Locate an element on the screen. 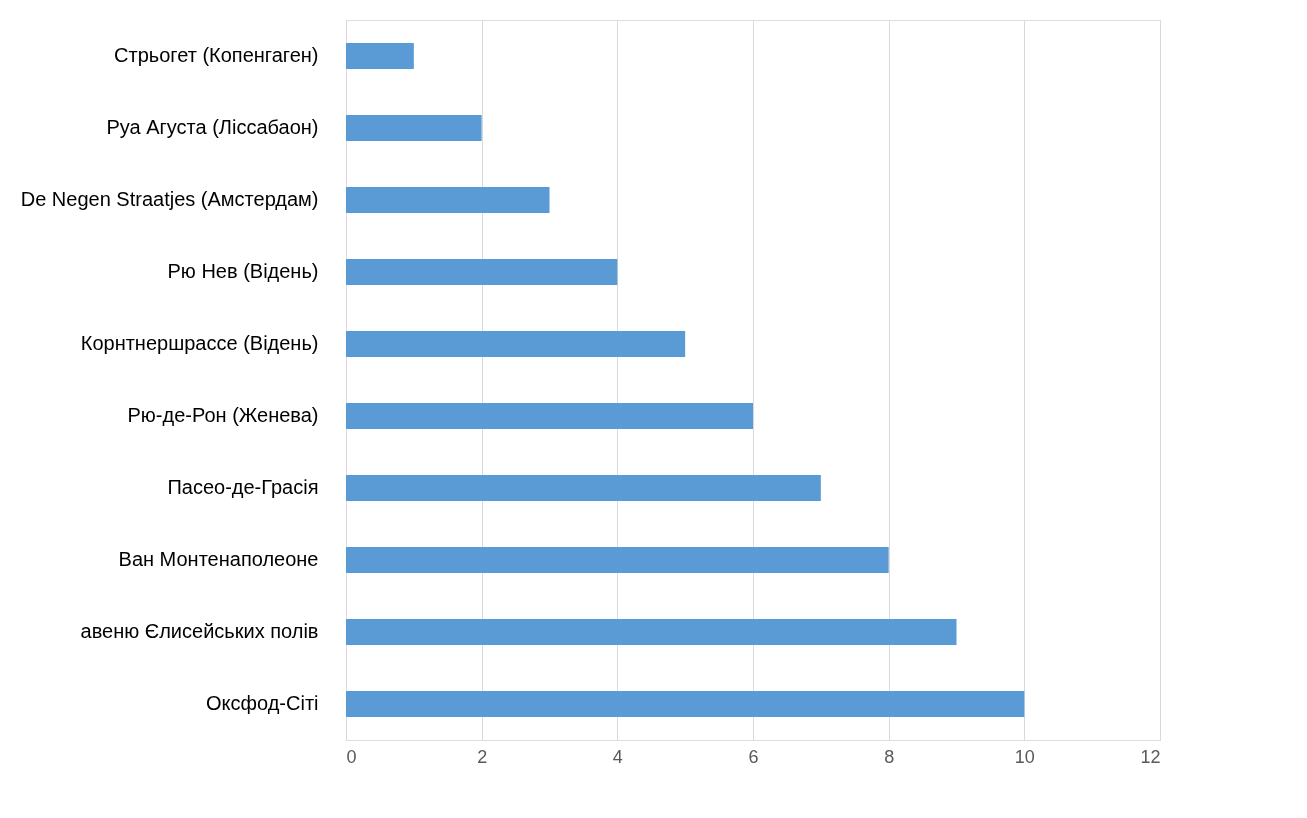 The width and height of the screenshot is (1307, 818). x-tick-label: 6 is located at coordinates (753, 756).